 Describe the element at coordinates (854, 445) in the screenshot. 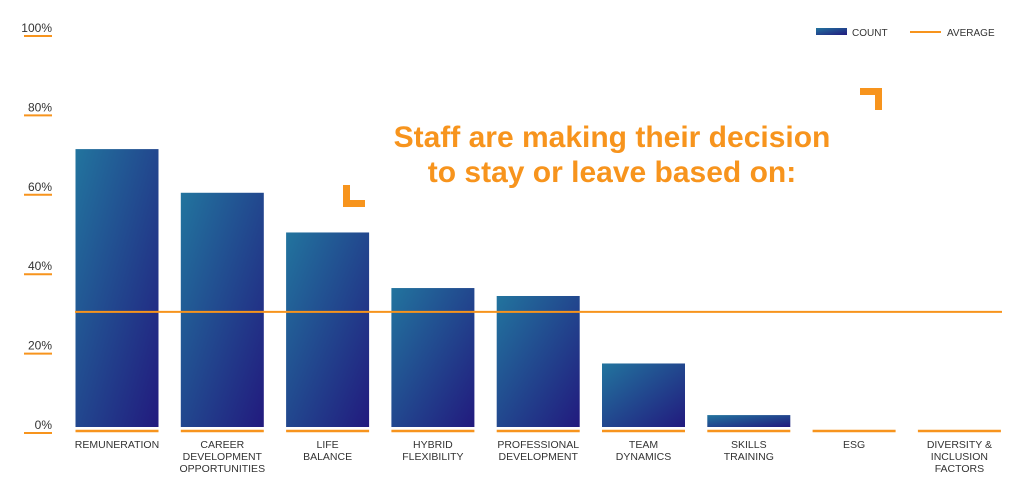

I see `x-tick-label: ESG` at that location.